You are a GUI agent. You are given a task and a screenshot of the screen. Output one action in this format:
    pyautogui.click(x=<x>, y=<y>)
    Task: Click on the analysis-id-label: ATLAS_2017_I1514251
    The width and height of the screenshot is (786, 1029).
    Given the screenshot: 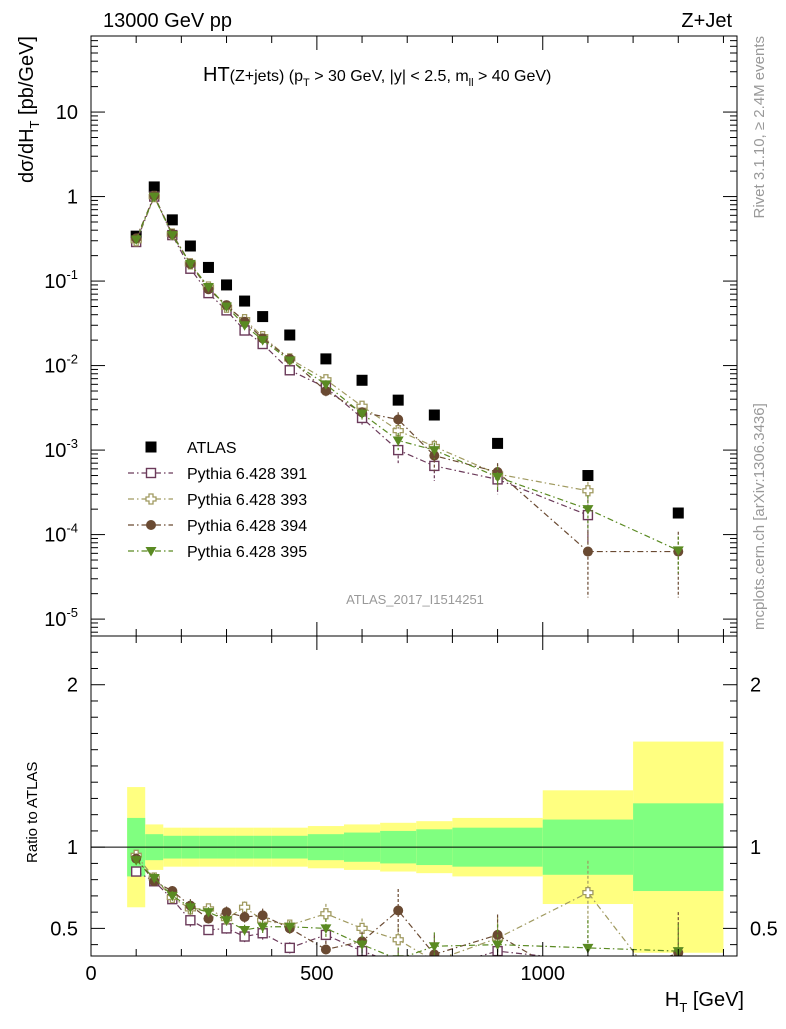 What is the action you would take?
    pyautogui.click(x=415, y=599)
    